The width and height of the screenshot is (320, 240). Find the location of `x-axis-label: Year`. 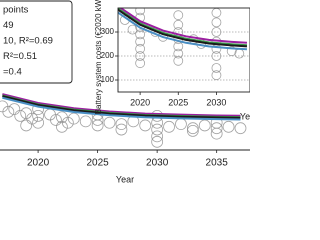

x-axis-label: Year is located at coordinates (125, 179).